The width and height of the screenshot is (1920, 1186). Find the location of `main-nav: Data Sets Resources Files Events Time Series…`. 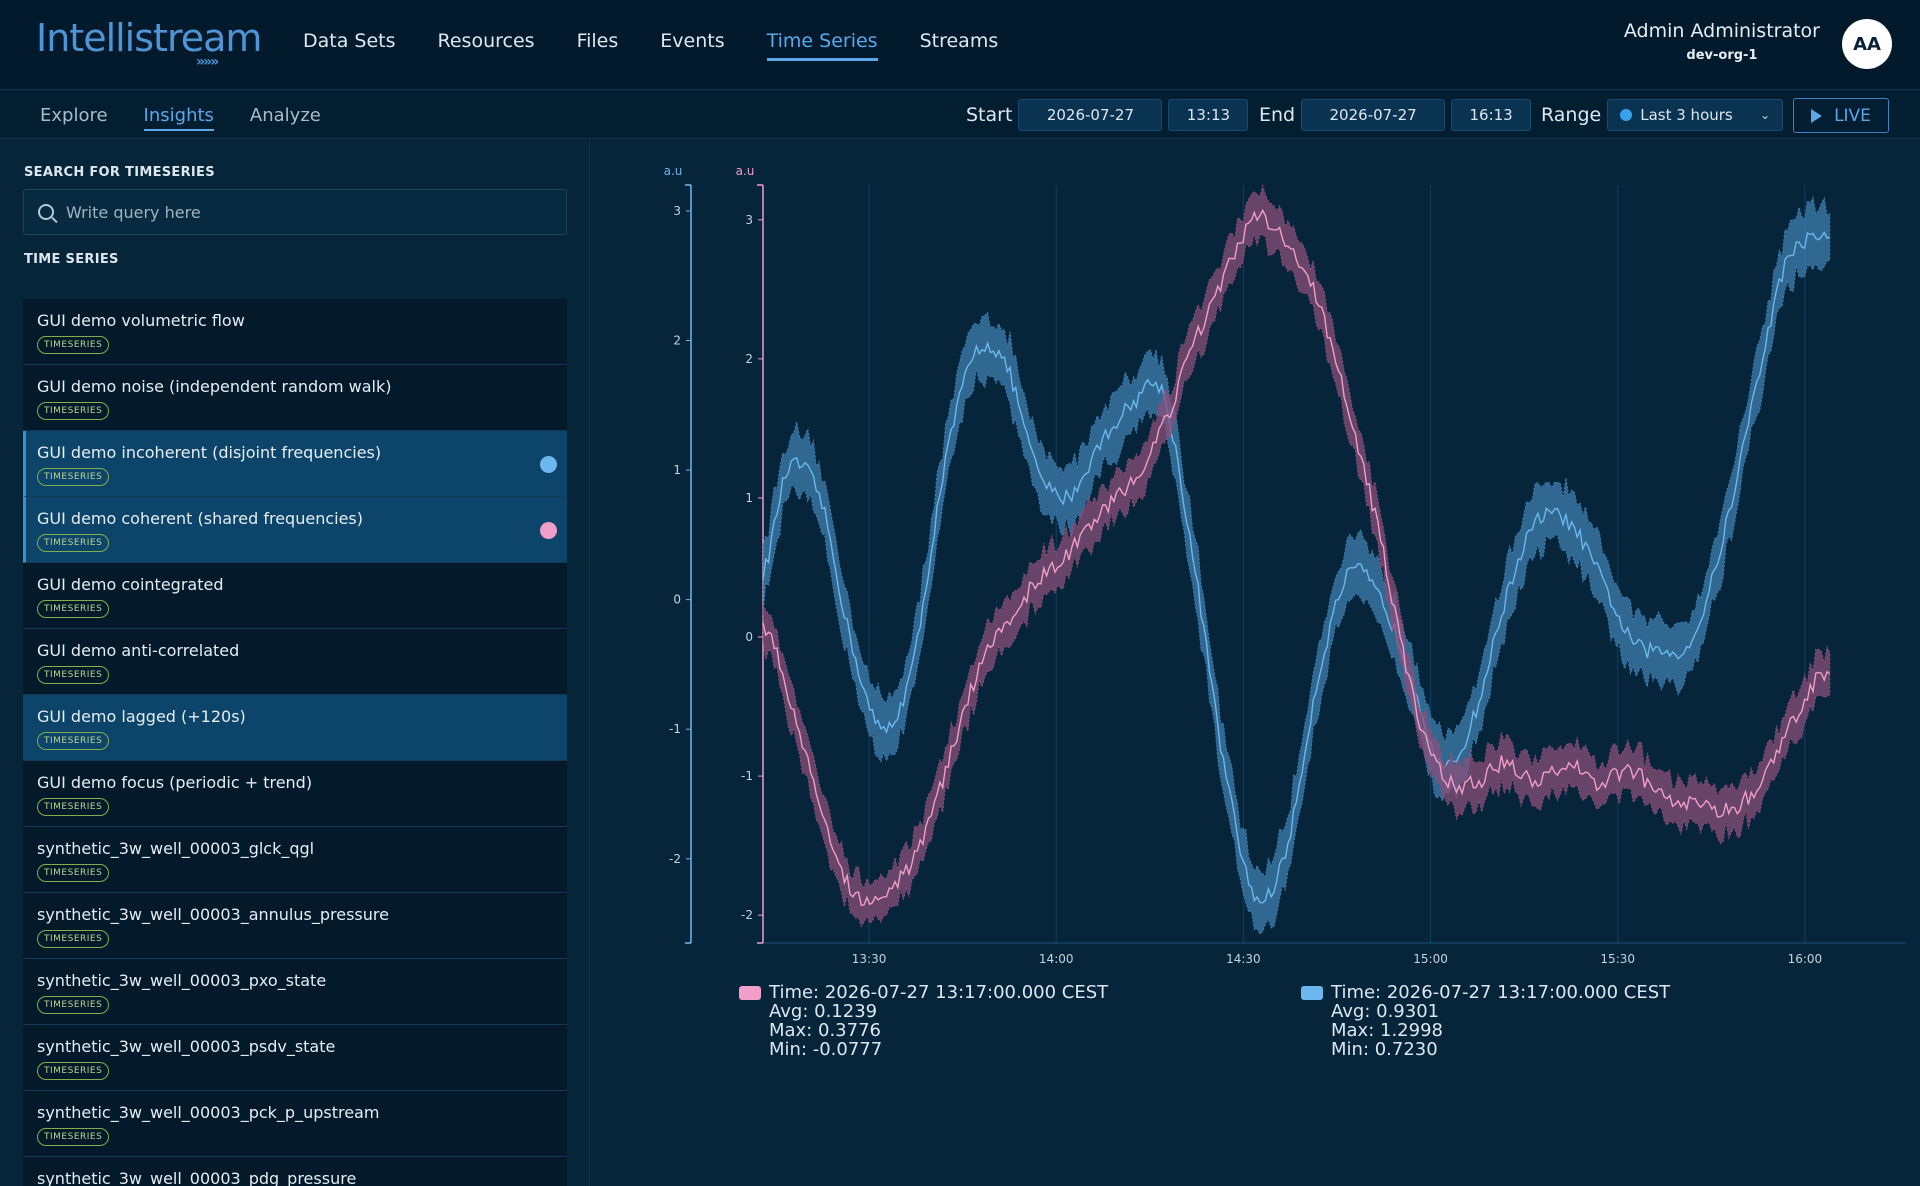

main-nav: Data Sets Resources Files Events Time Series… is located at coordinates (671, 45).